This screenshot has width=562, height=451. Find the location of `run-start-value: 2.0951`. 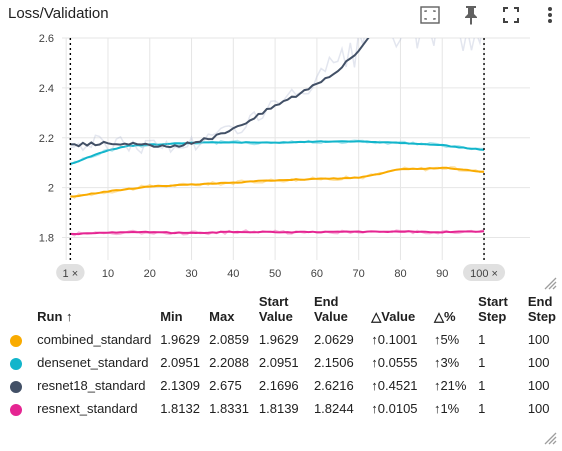

run-start-value: 2.0951 is located at coordinates (286, 362).